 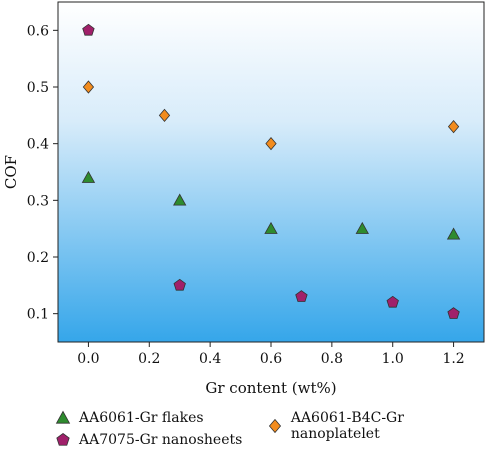 What do you see at coordinates (63, 439) in the screenshot?
I see `pentagon-marker-icon` at bounding box center [63, 439].